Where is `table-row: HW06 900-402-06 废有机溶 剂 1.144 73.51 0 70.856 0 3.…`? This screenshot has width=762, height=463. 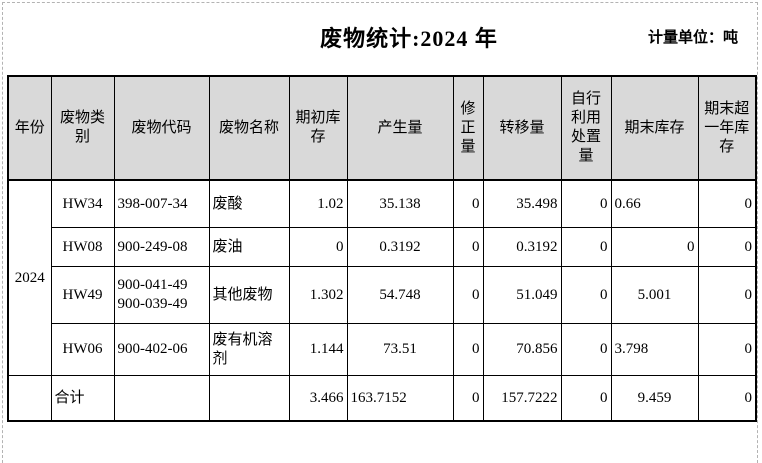 table-row: HW06 900-402-06 废有机溶 剂 1.144 73.51 0 70.856 0 3.… is located at coordinates (382, 349).